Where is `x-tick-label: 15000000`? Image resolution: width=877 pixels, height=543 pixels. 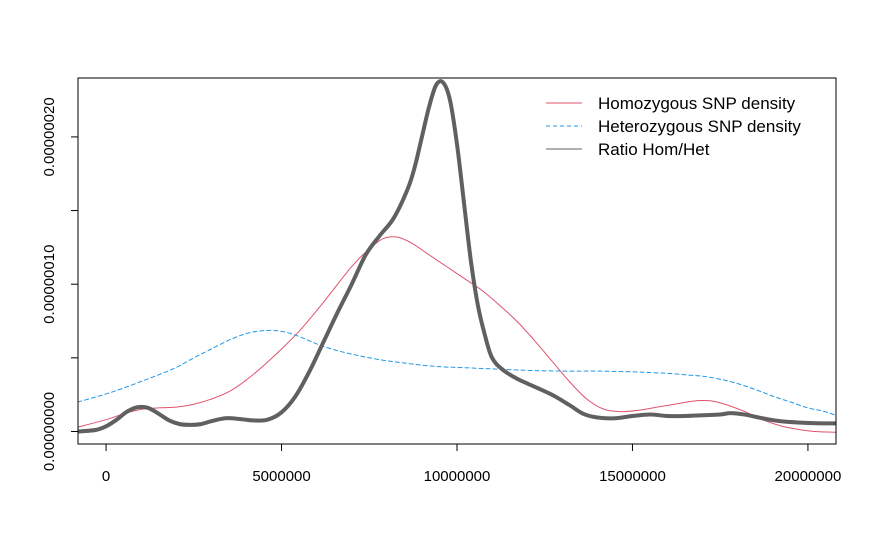 x-tick-label: 15000000 is located at coordinates (632, 476).